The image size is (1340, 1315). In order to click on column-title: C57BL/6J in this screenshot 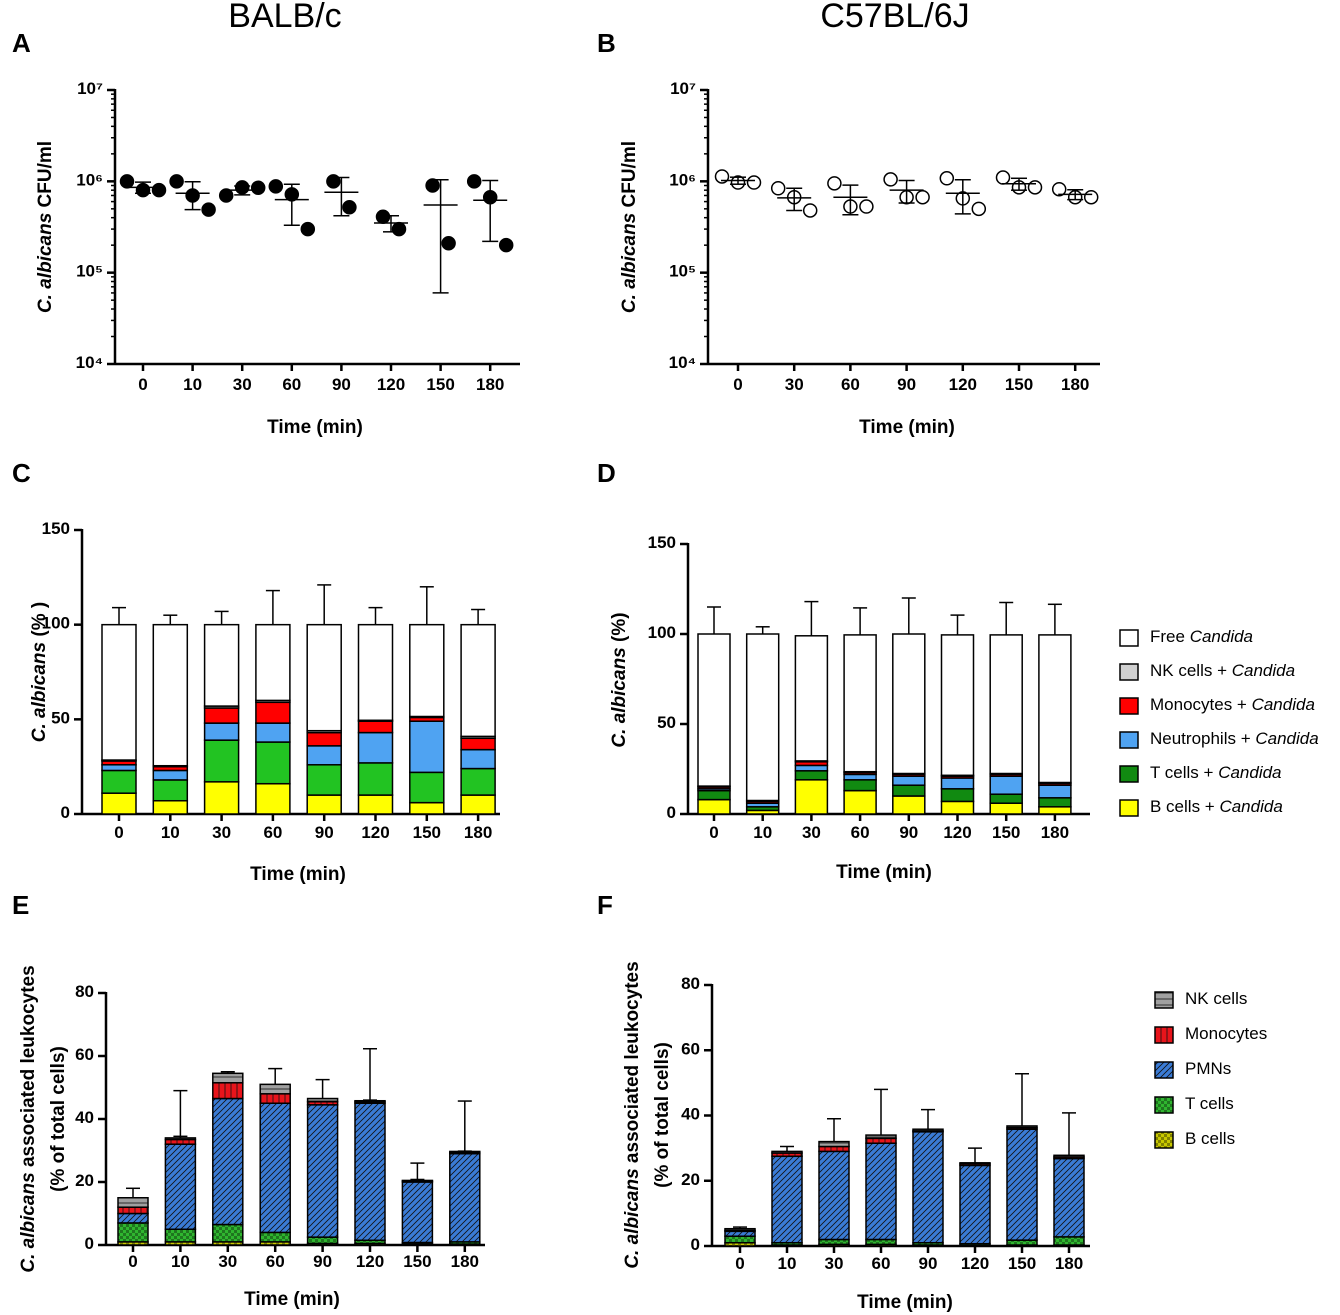, I will do `click(894, 17)`.